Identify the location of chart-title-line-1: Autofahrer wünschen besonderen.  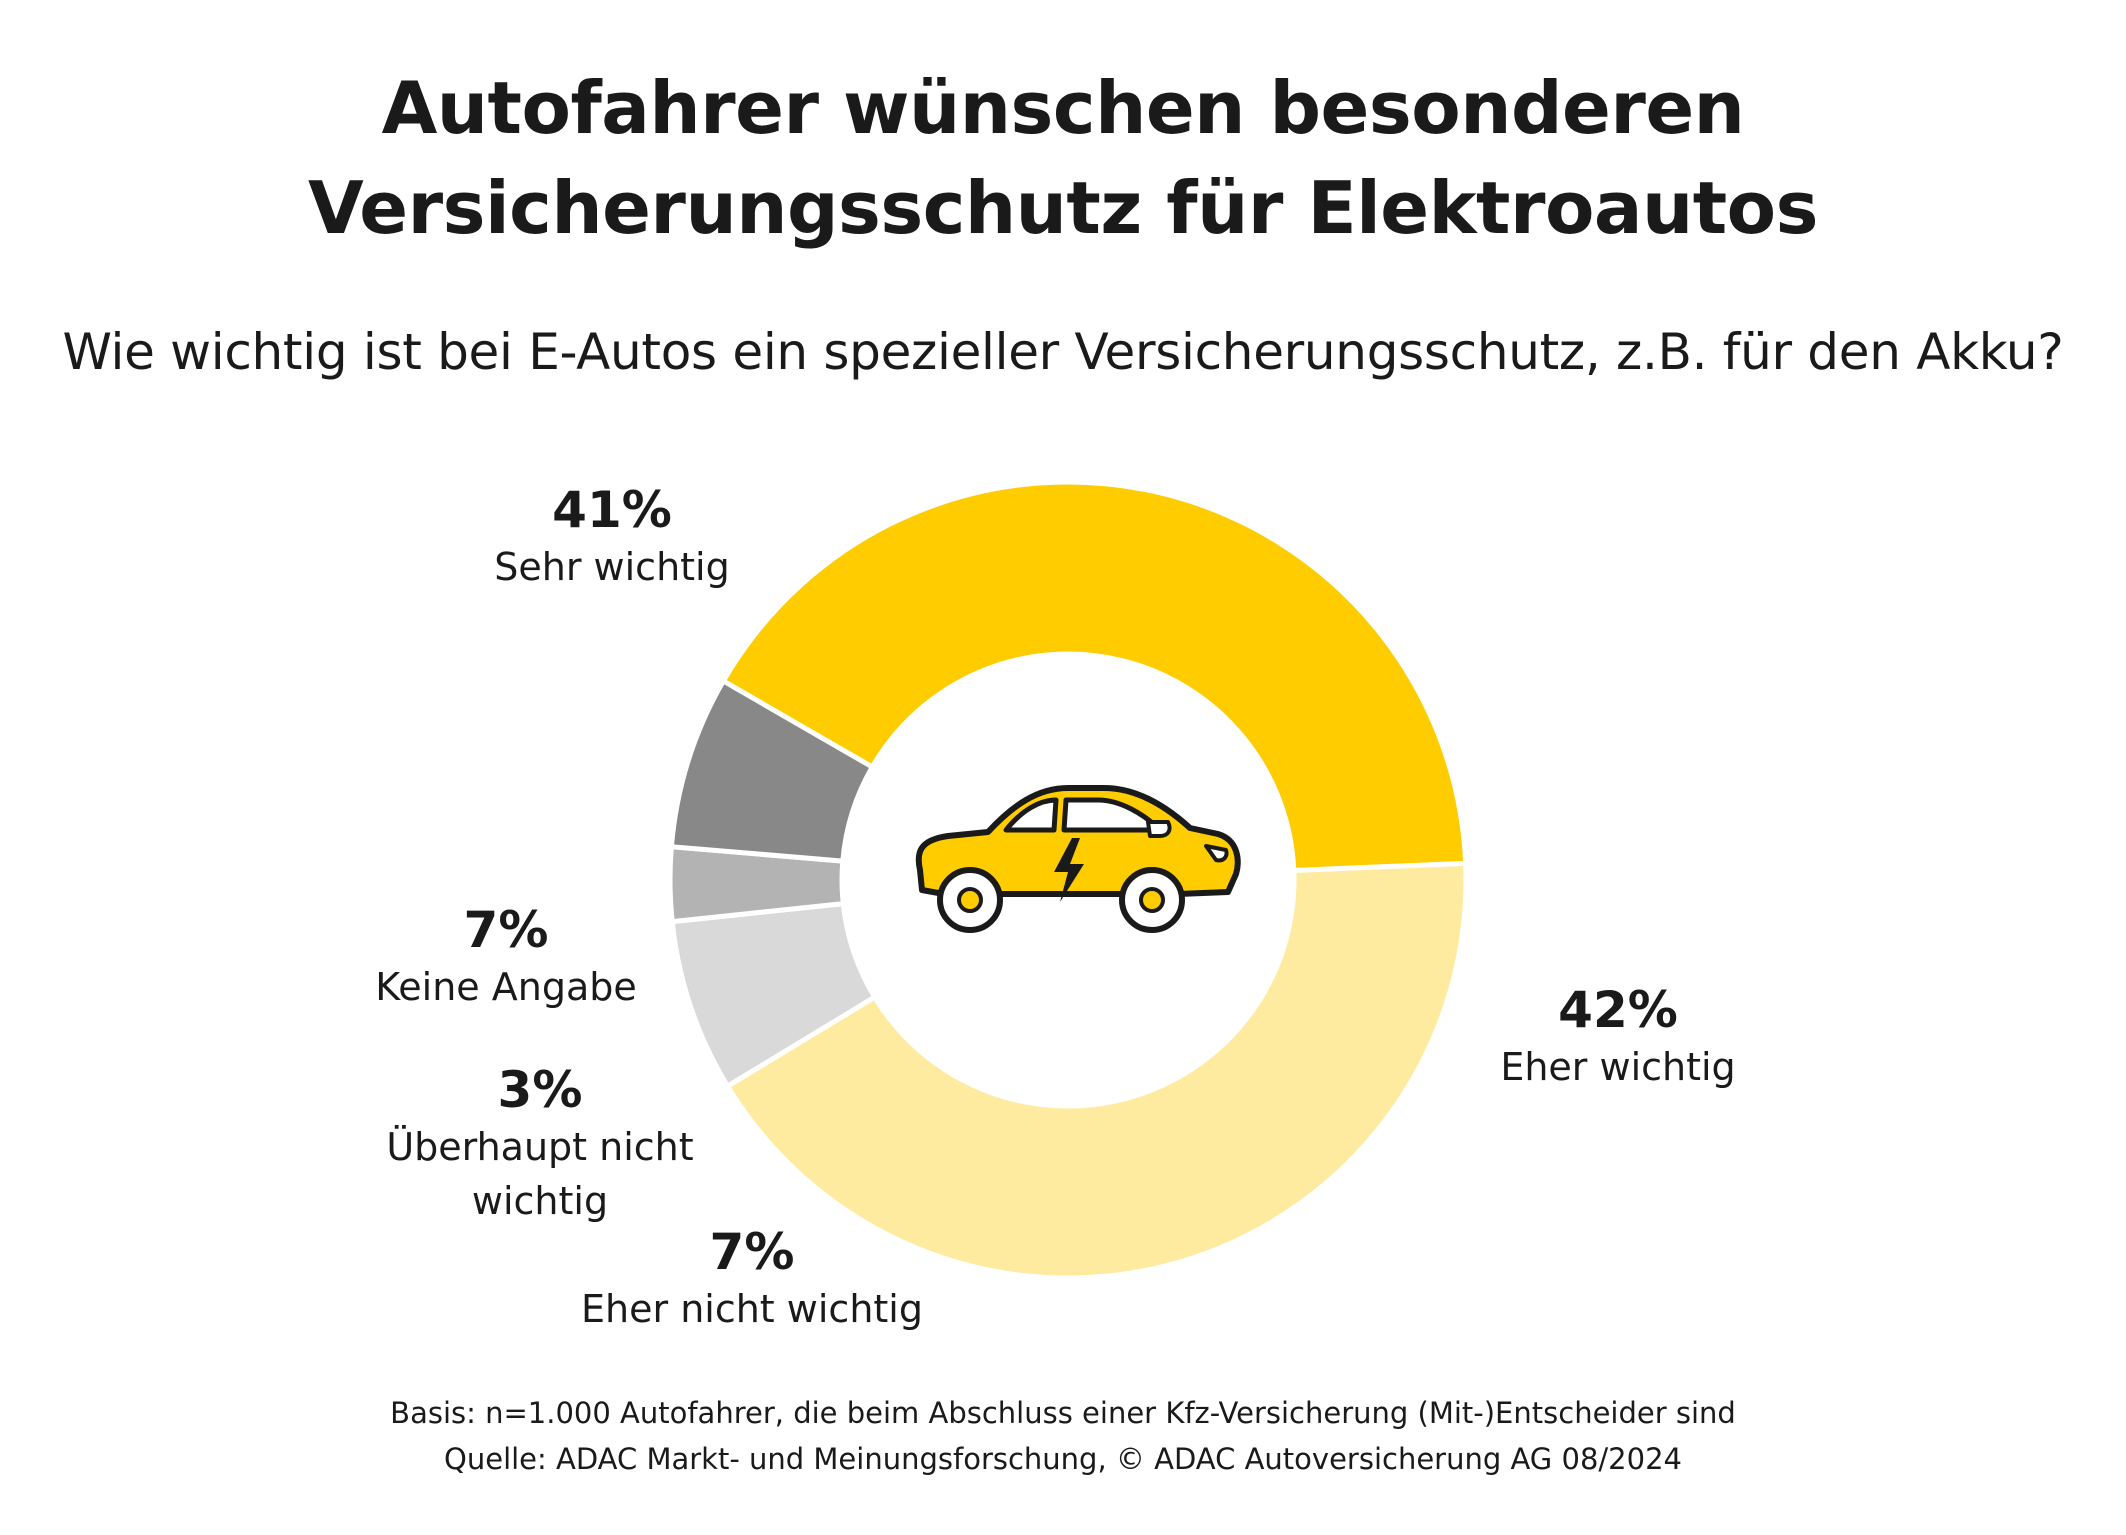
(1063, 108).